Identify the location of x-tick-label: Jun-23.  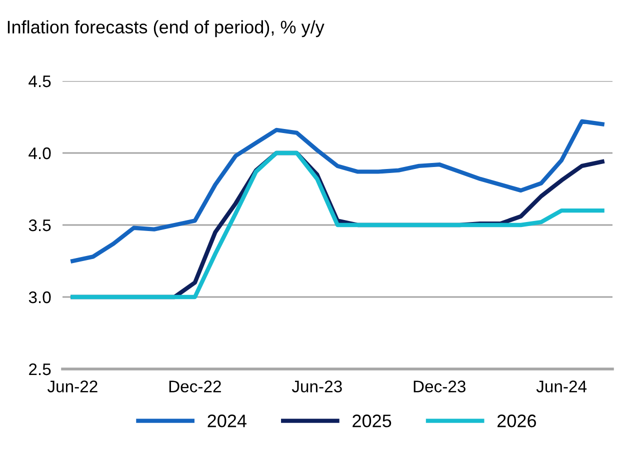
(317, 386).